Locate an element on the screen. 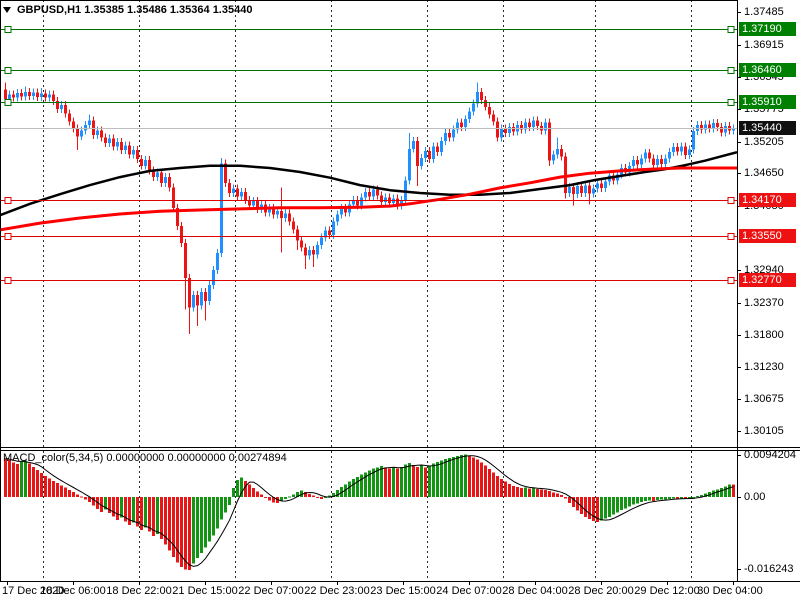  macd-axis-label: 0.0094204 is located at coordinates (770, 455).